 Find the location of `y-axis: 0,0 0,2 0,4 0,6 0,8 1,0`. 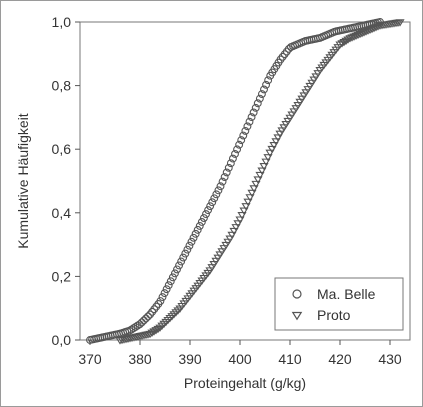

y-axis: 0,0 0,2 0,4 0,6 0,8 1,0 is located at coordinates (66, 181).